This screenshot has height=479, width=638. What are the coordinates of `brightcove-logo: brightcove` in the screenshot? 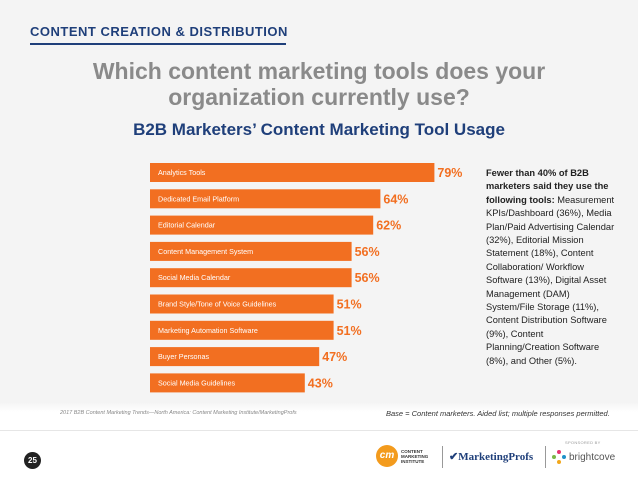 It's located at (583, 457).